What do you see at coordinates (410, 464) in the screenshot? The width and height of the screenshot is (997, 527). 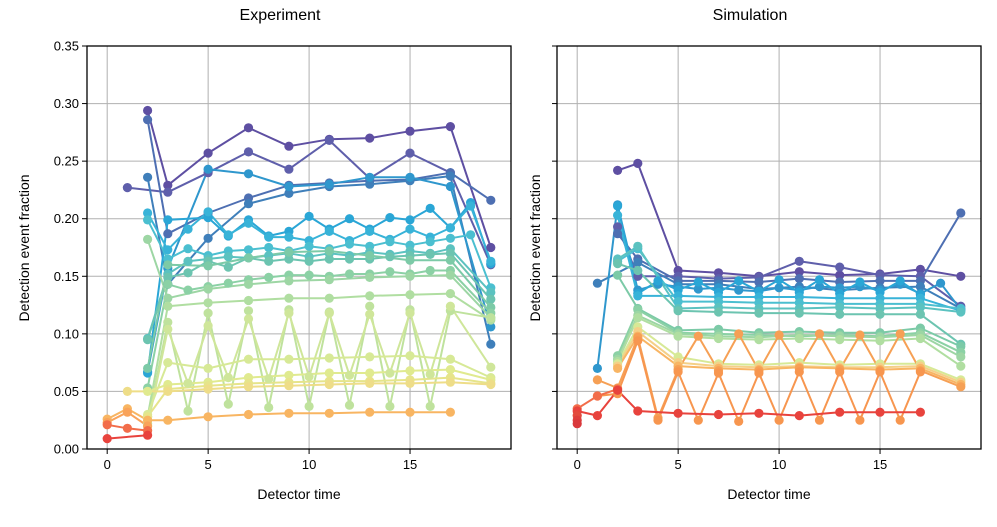 I see `experiment-x-tick-label: 15` at bounding box center [410, 464].